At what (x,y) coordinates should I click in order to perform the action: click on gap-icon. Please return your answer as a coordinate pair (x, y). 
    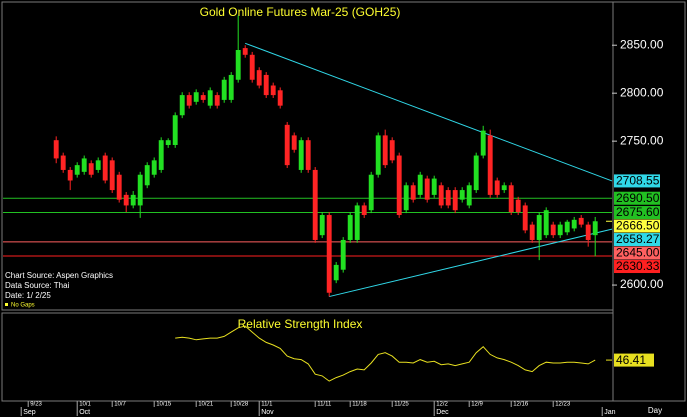
    Looking at the image, I should click on (6, 304).